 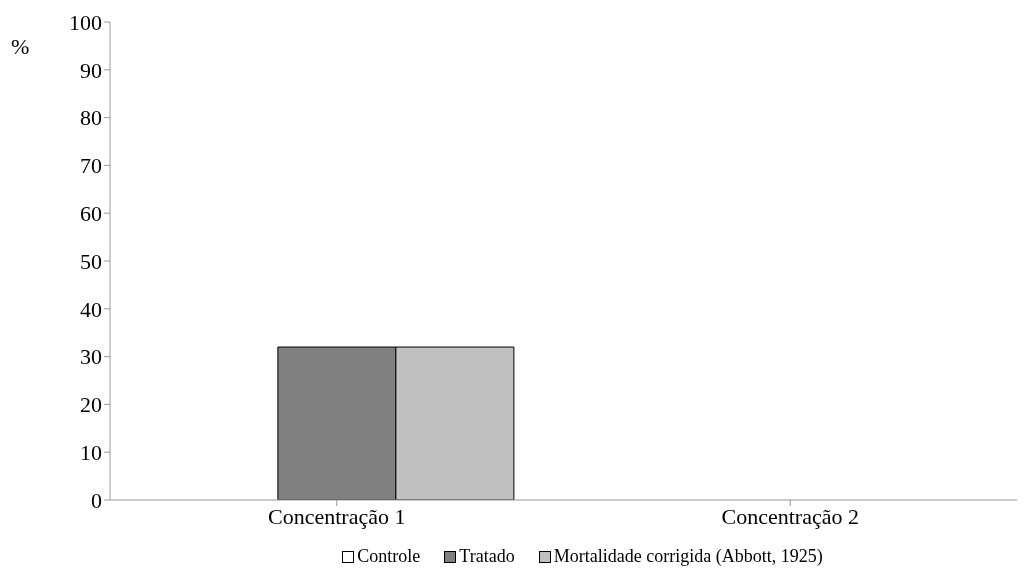 I want to click on x-tick-label: Concentração 2, so click(x=790, y=516).